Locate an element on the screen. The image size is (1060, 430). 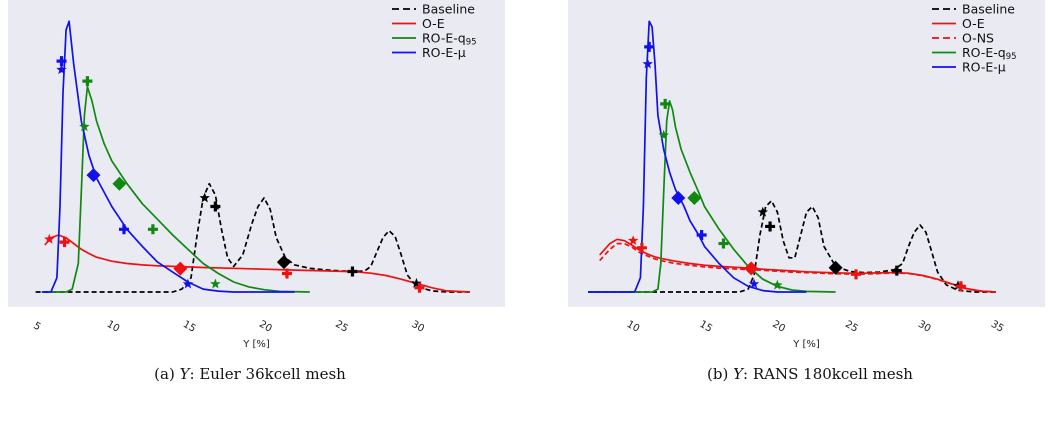
caption-b: (b) Y: RANS 180kcell mesh is located at coordinates (810, 374).